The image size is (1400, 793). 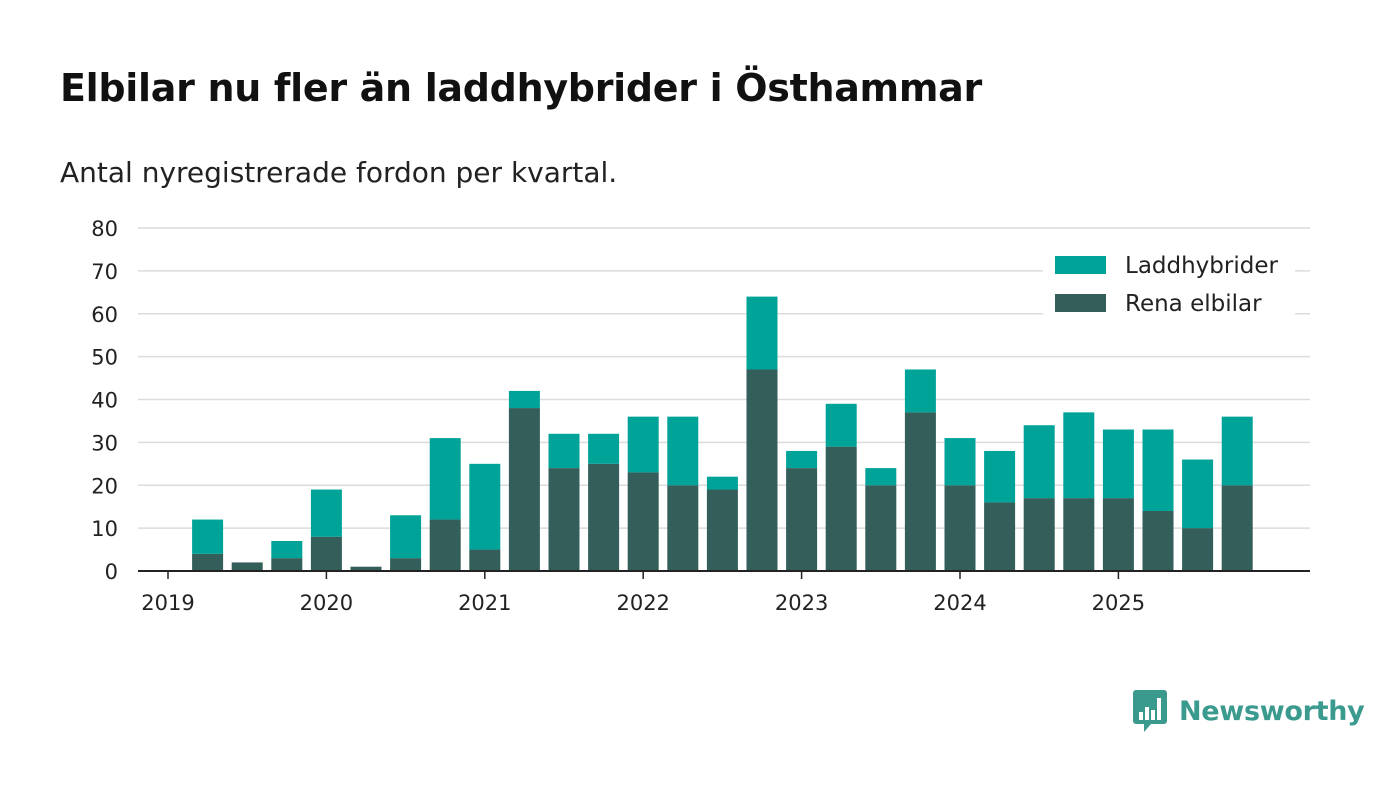 I want to click on x-tick-label: 2022, so click(x=642, y=603).